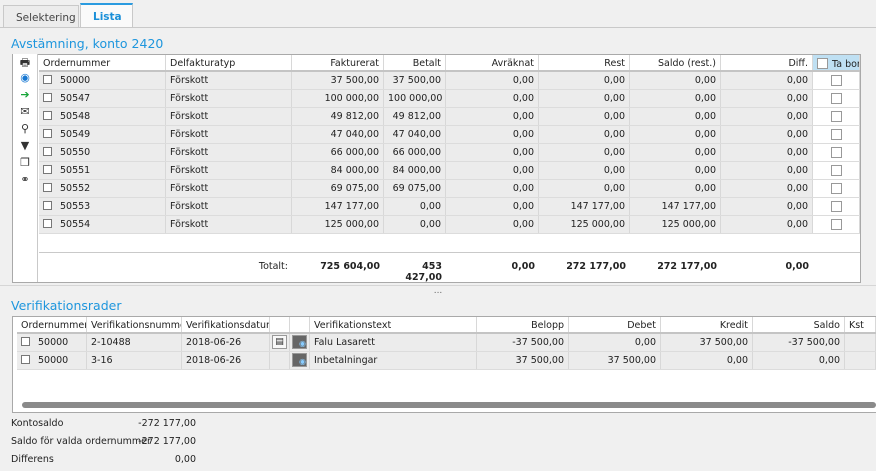 The width and height of the screenshot is (876, 471). I want to click on column-header: Debet, so click(615, 324).